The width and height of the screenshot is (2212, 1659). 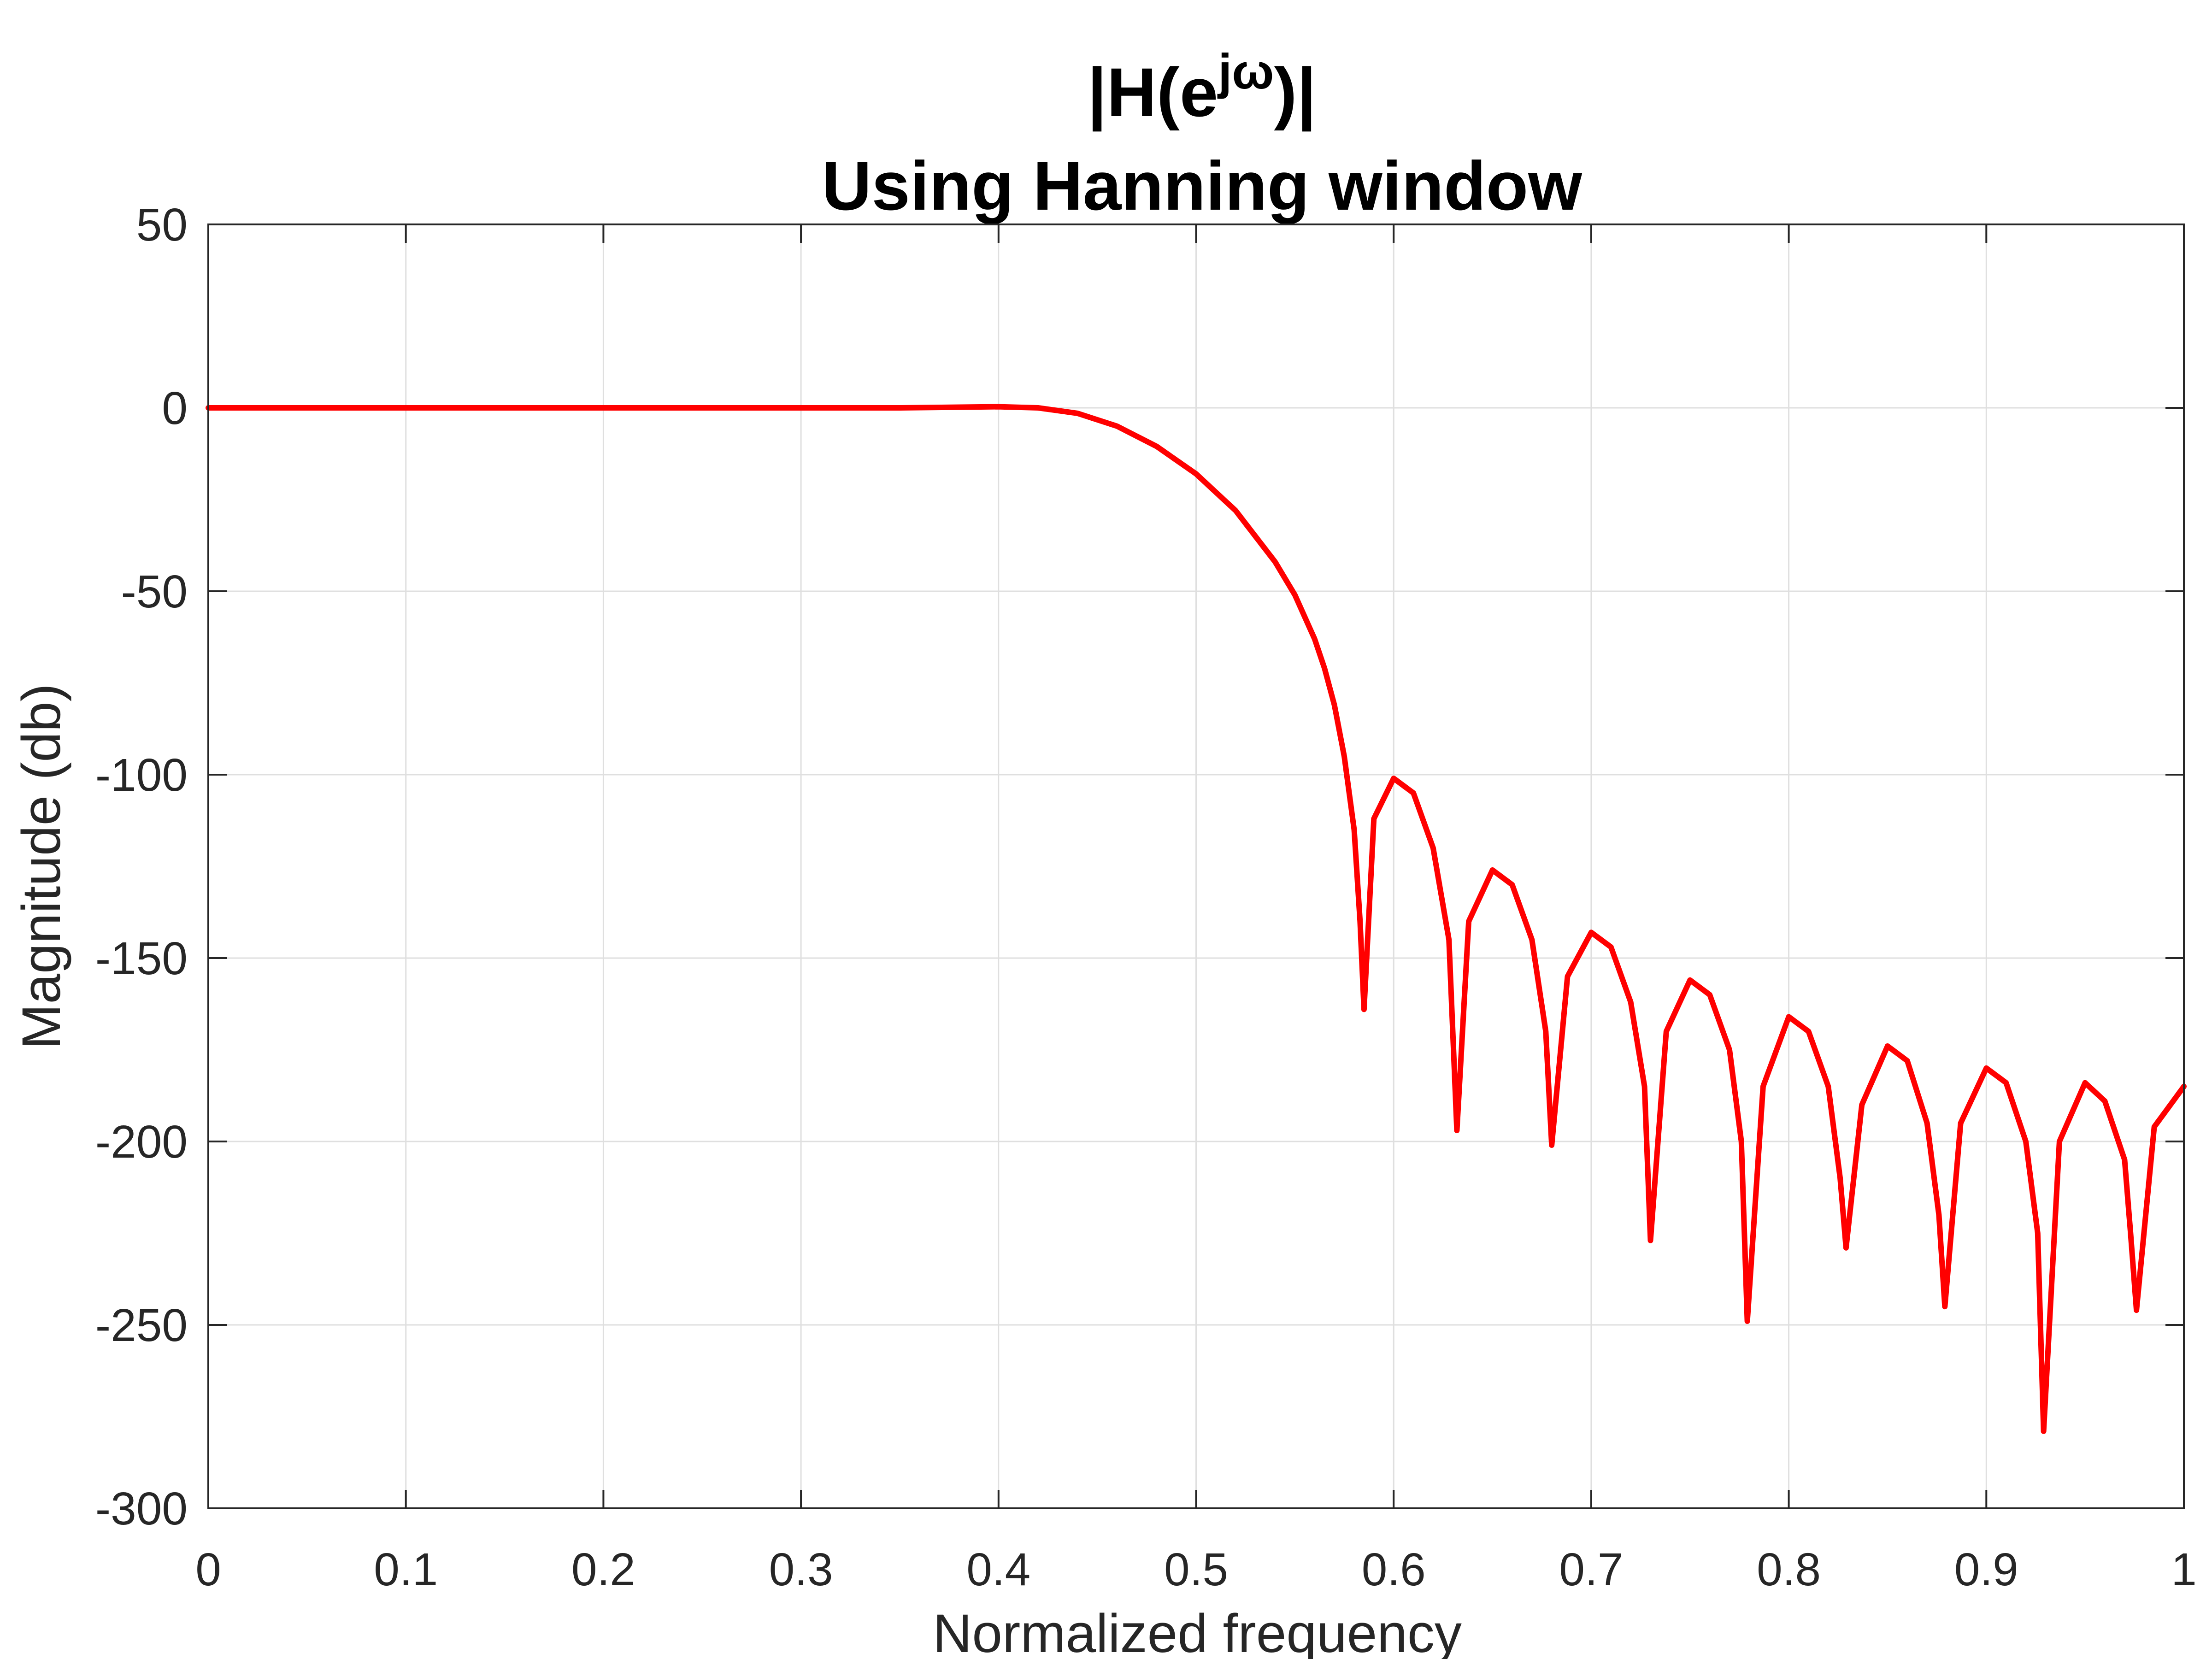 I want to click on y-tick-label: -100, so click(x=141, y=775).